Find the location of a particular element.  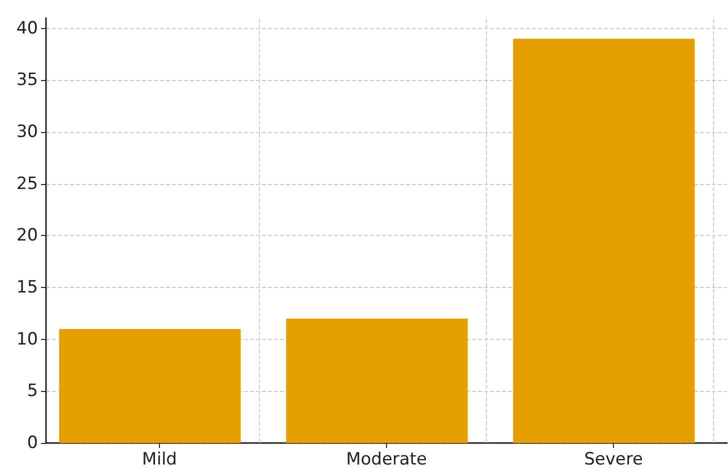

x-tick-label: Moderate is located at coordinates (386, 460).